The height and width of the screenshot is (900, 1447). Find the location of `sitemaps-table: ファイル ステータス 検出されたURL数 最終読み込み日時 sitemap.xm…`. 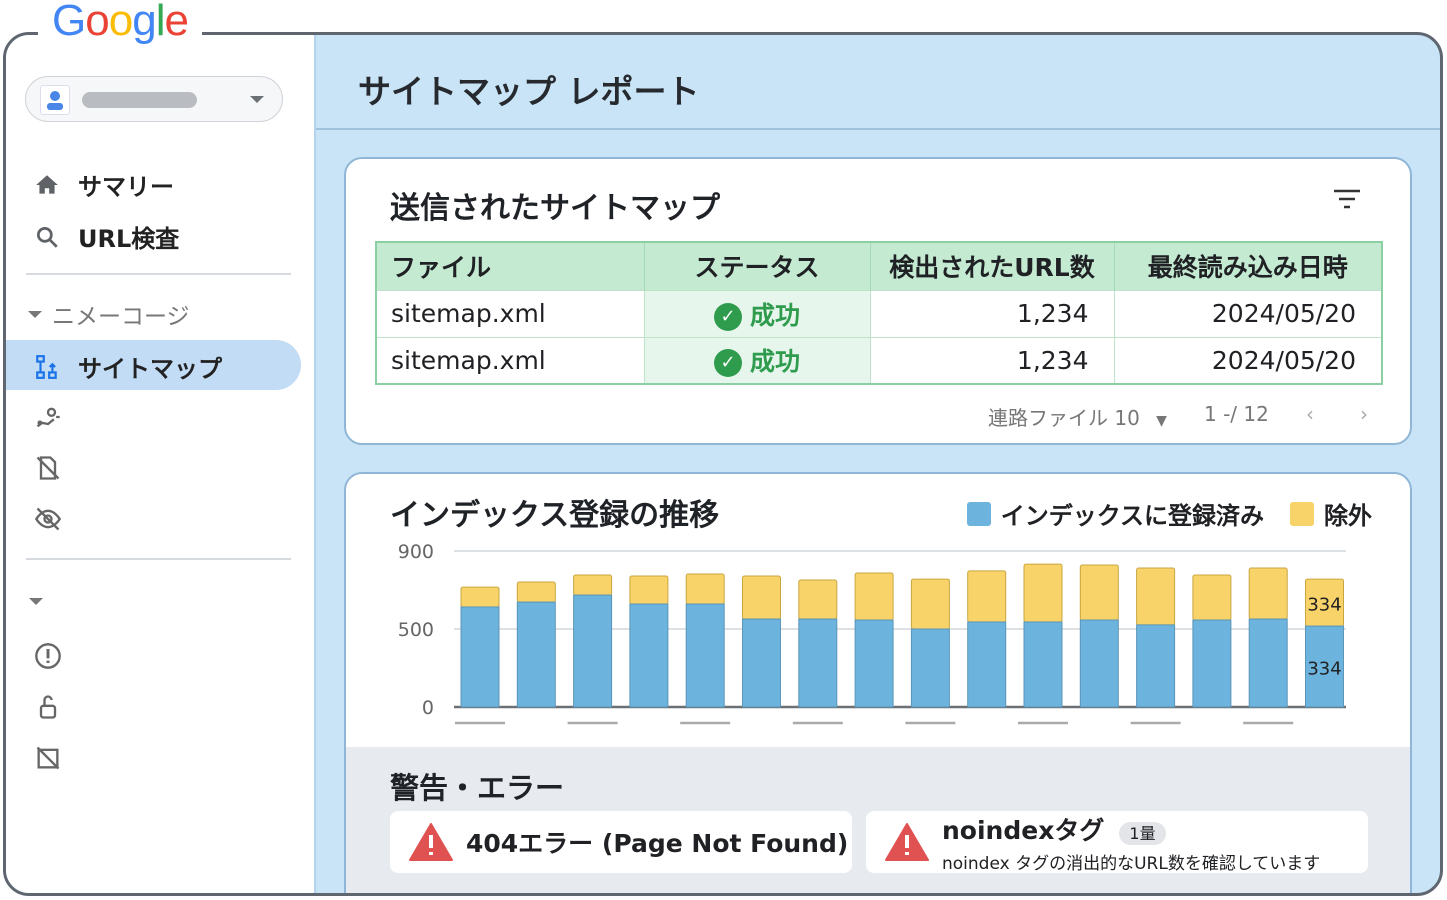

sitemaps-table: ファイル ステータス 検出されたURL数 最終読み込み日時 sitemap.xm… is located at coordinates (879, 313).